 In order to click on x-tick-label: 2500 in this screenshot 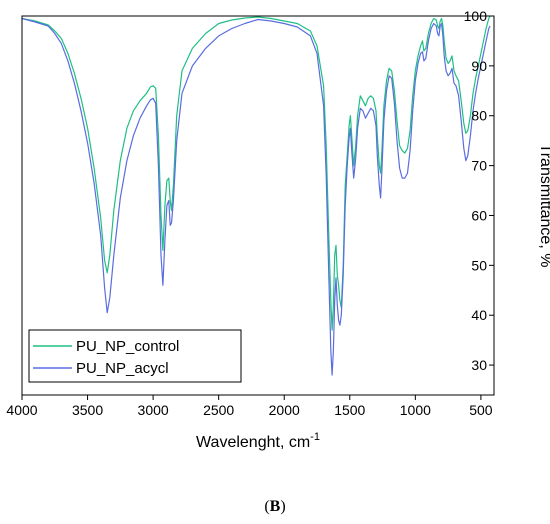, I will do `click(218, 410)`.